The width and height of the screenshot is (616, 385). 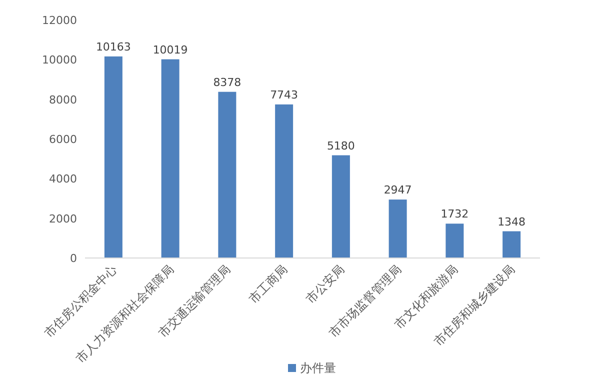 What do you see at coordinates (284, 95) in the screenshot?
I see `data-label: 7743` at bounding box center [284, 95].